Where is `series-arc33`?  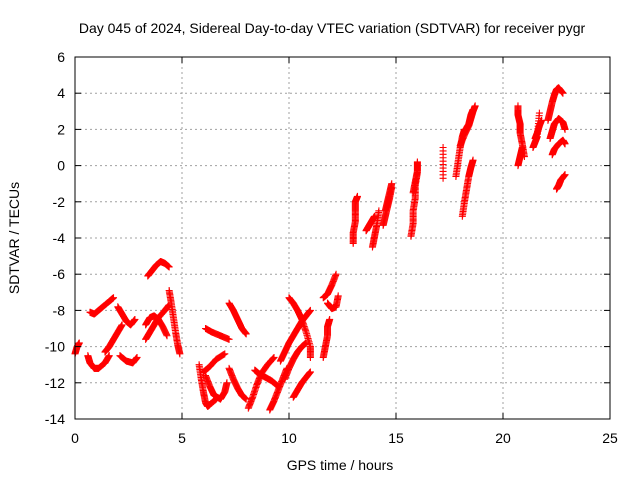 series-arc33 is located at coordinates (415, 177).